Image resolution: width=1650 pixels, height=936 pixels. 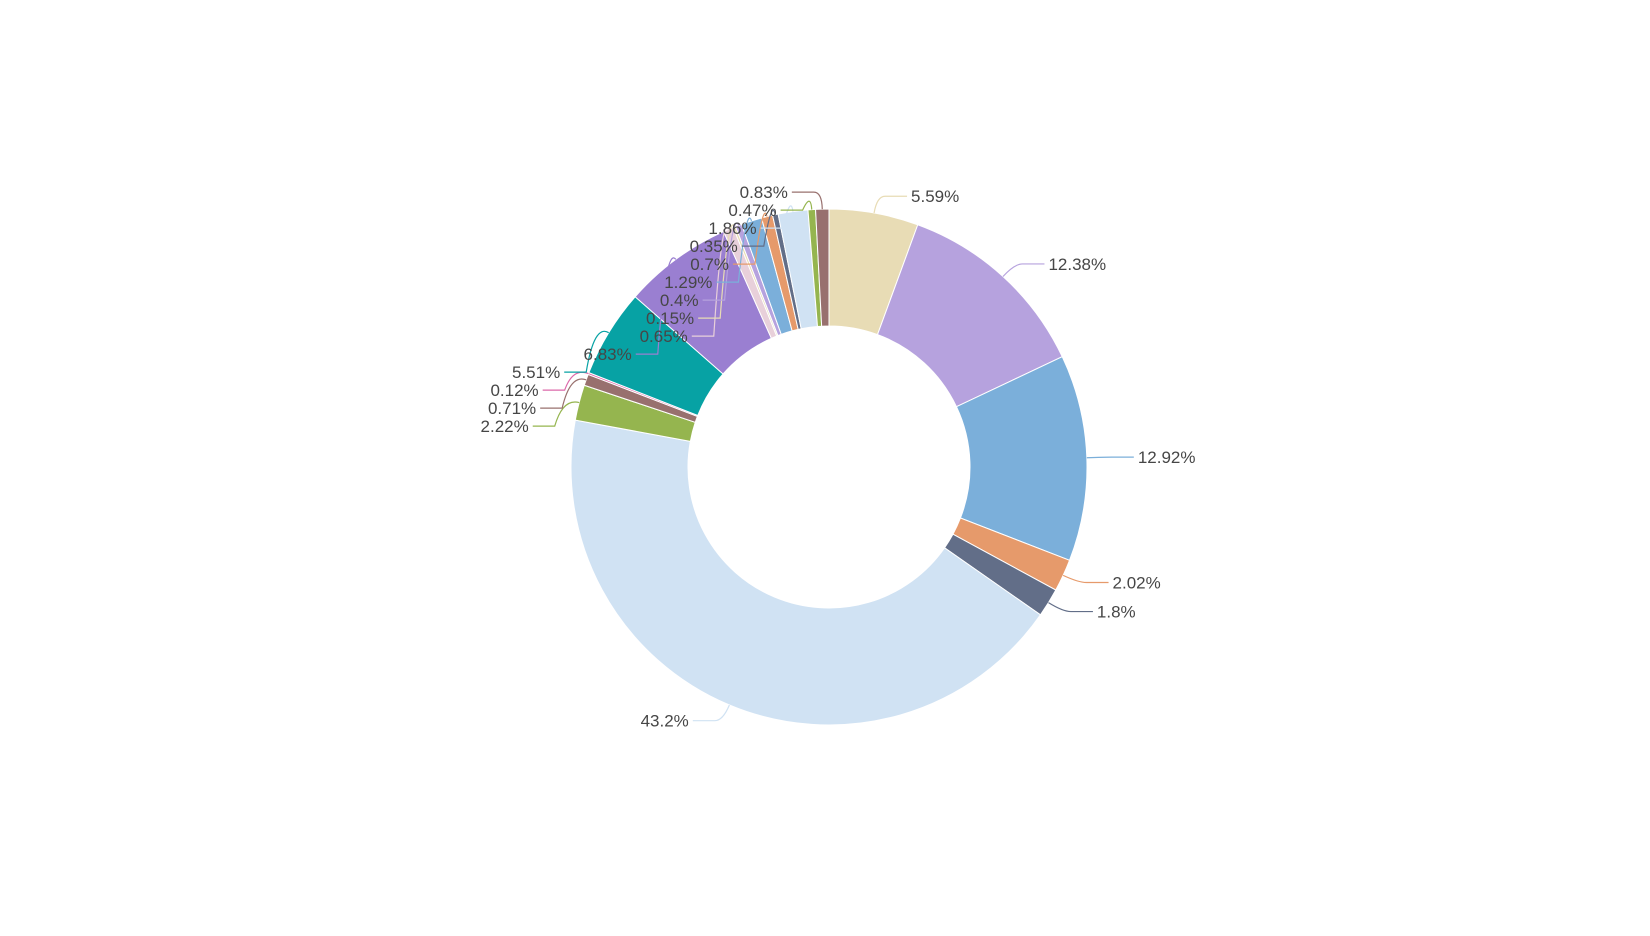 I want to click on slice-label-14: 1.29%, so click(x=688, y=282).